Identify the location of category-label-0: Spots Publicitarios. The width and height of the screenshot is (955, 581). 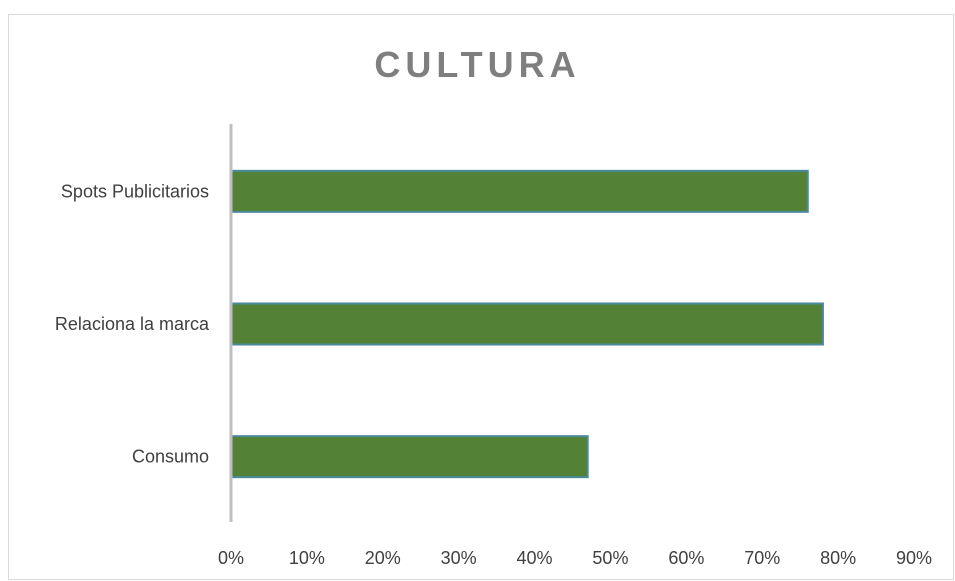
(135, 191).